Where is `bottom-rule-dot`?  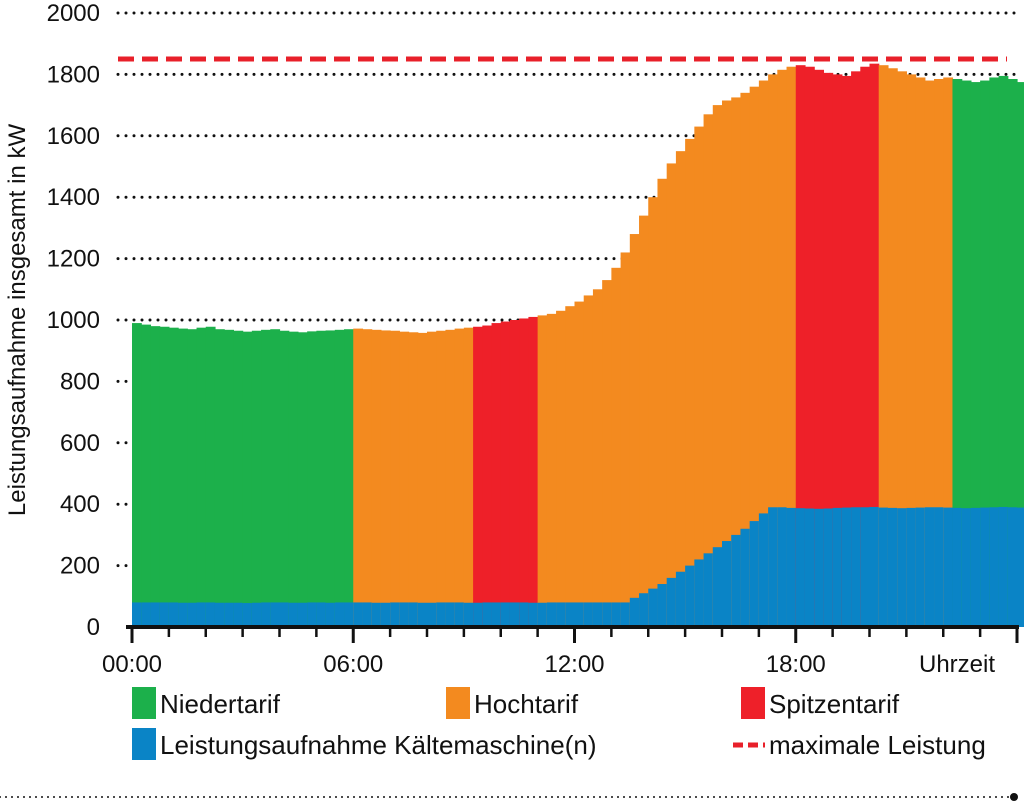 bottom-rule-dot is located at coordinates (1014, 797).